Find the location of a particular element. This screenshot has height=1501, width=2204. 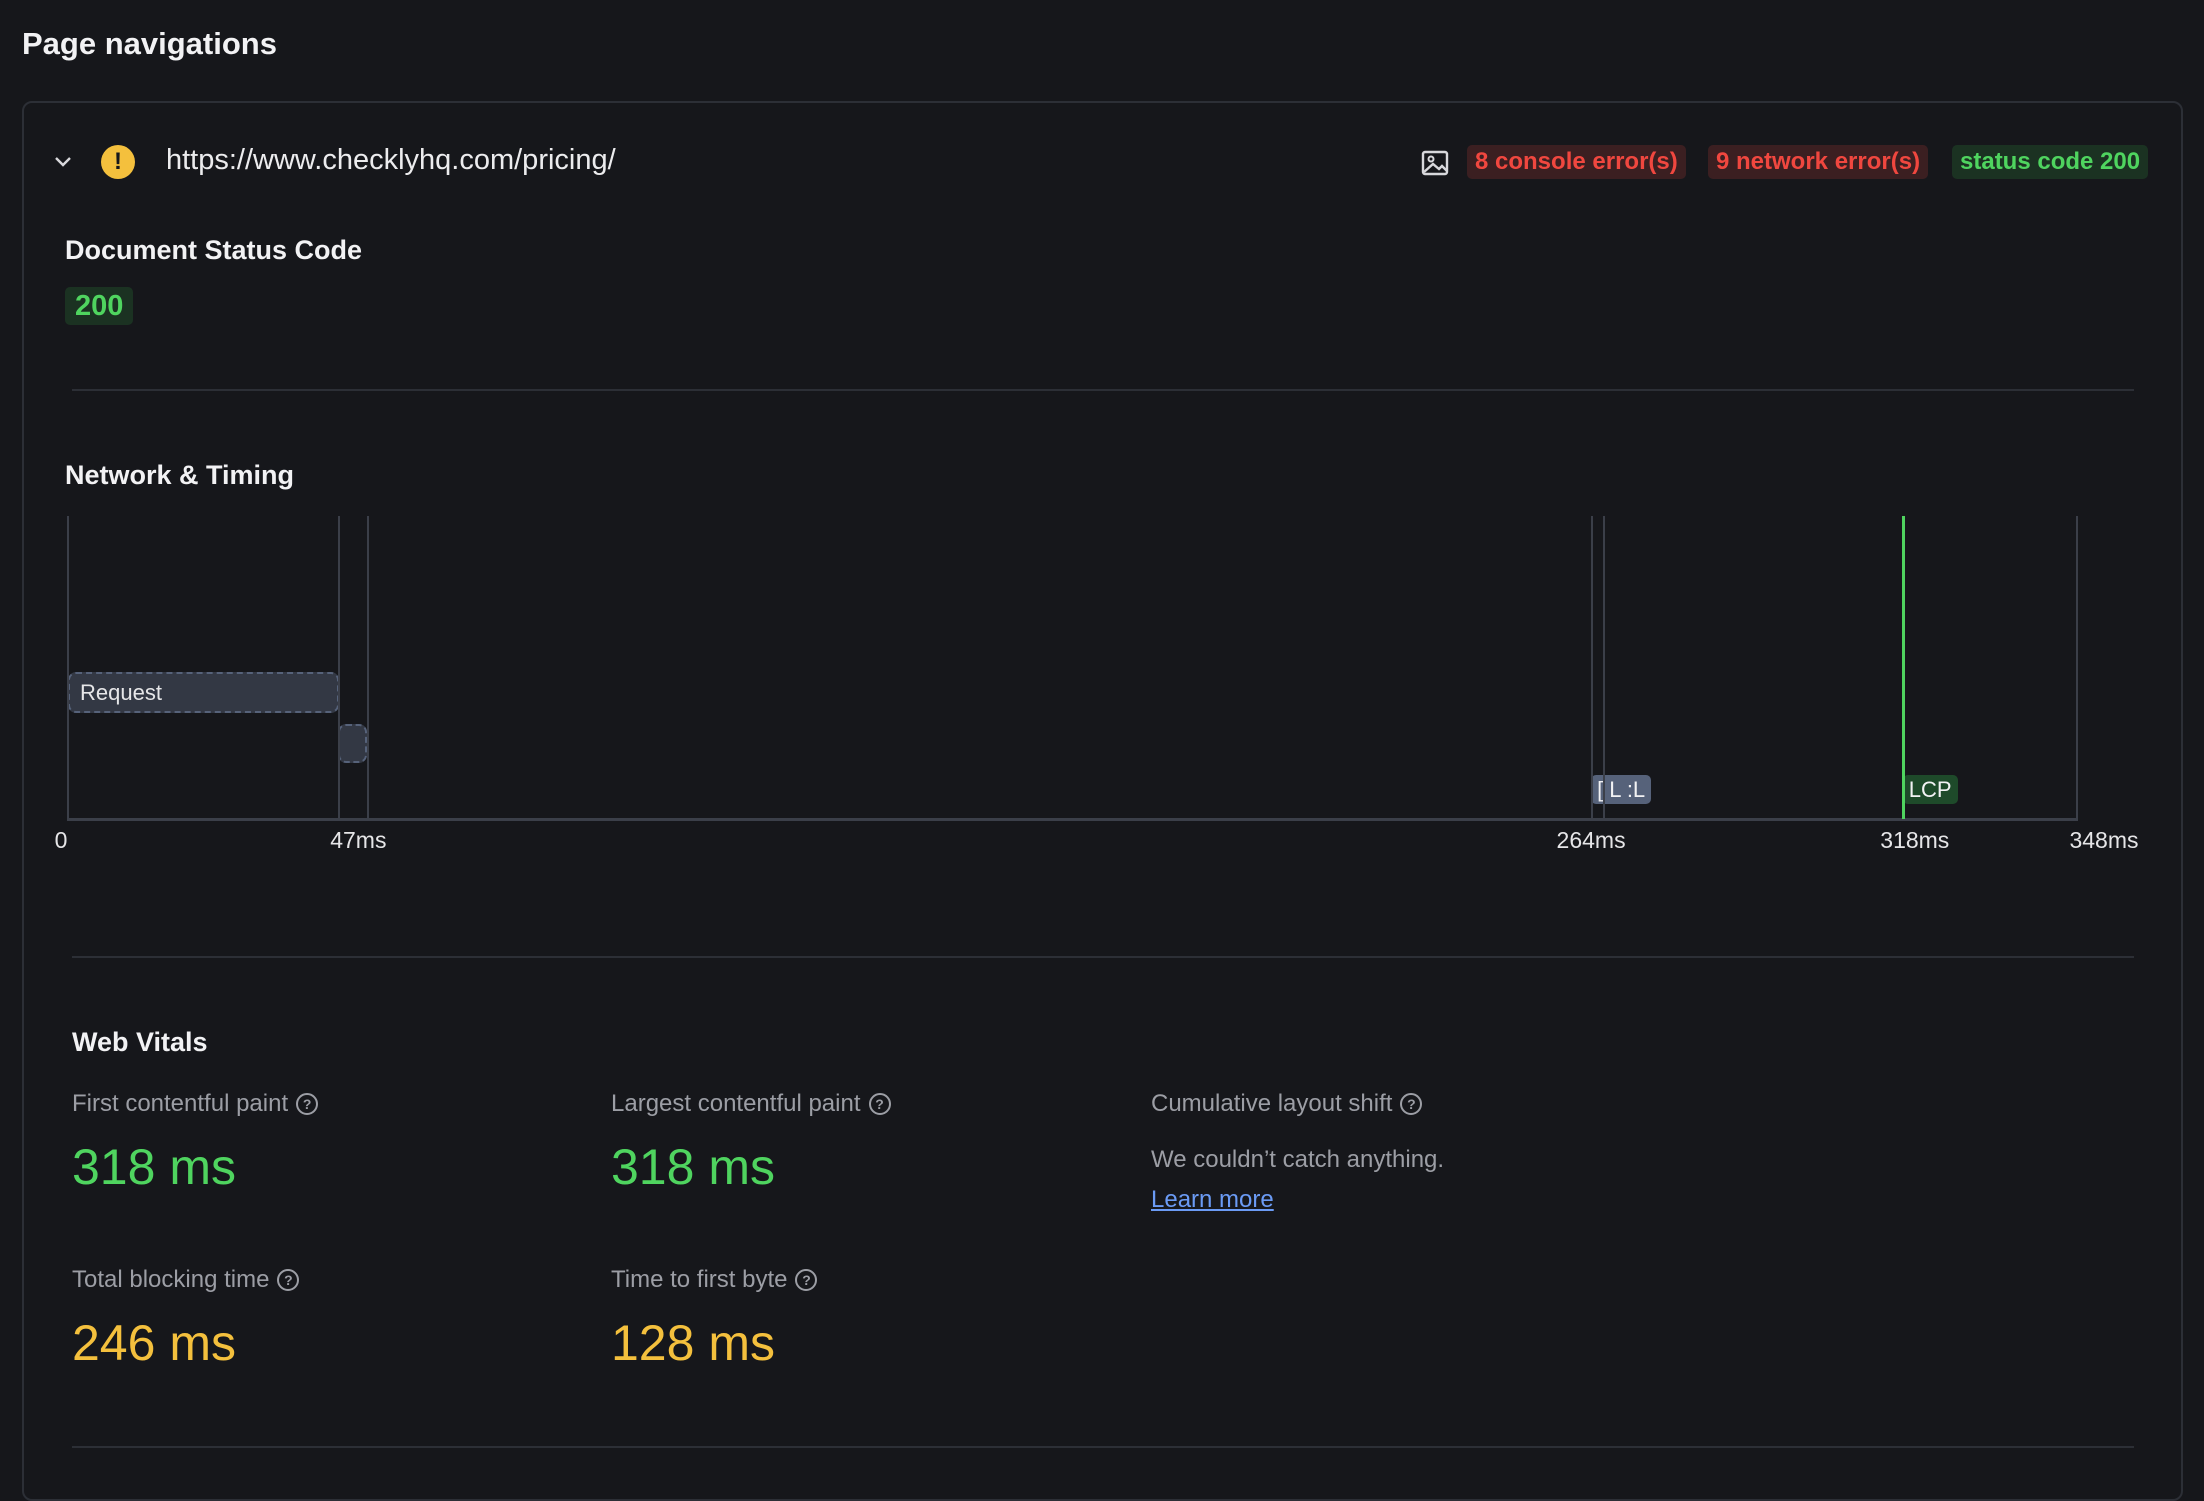

fcp-value: 318 ms is located at coordinates (154, 1167).